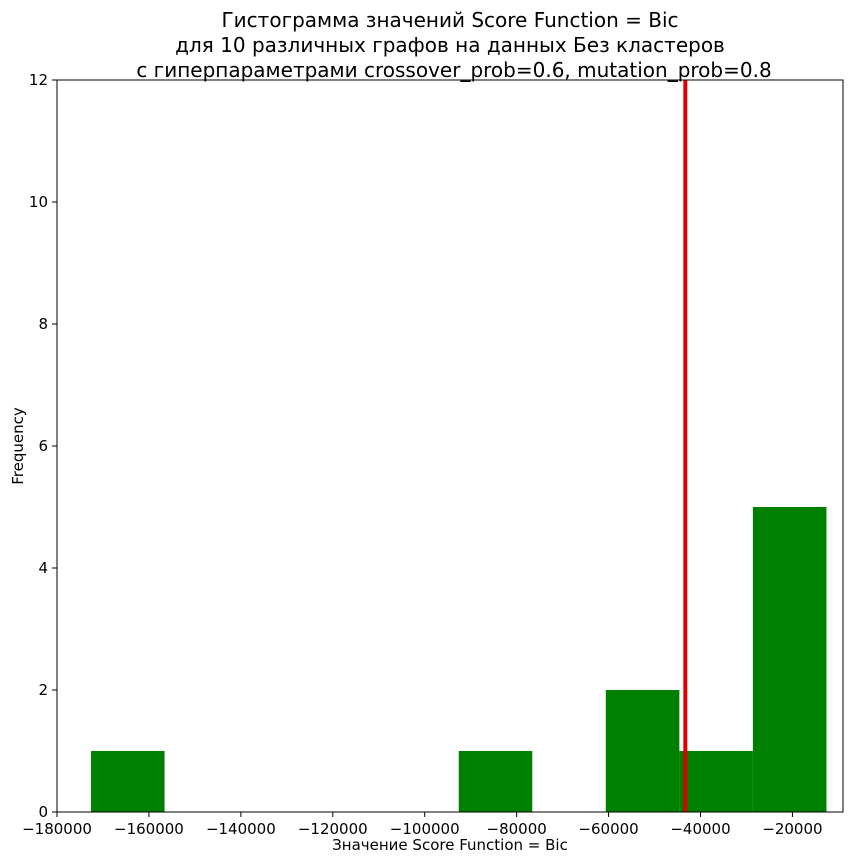  Describe the element at coordinates (792, 829) in the screenshot. I see `x-tick-label: −20000` at that location.